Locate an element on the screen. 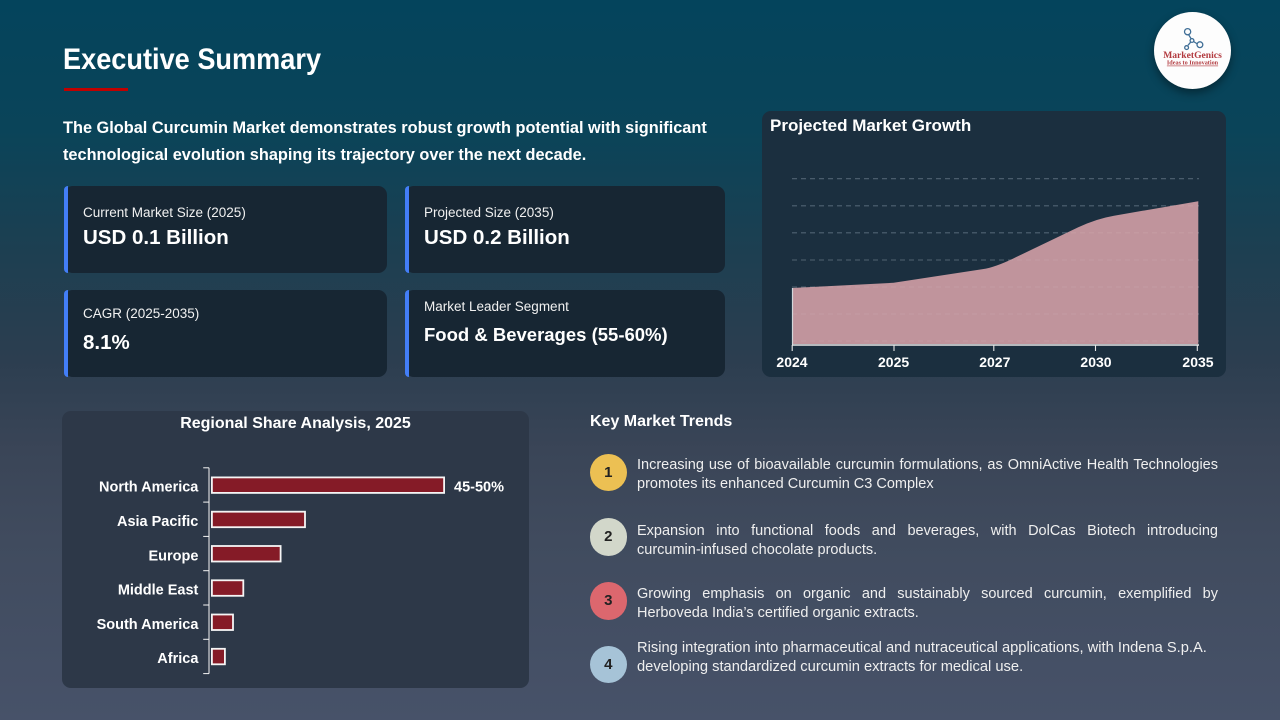  svg-text: 2025 is located at coordinates (893, 362).